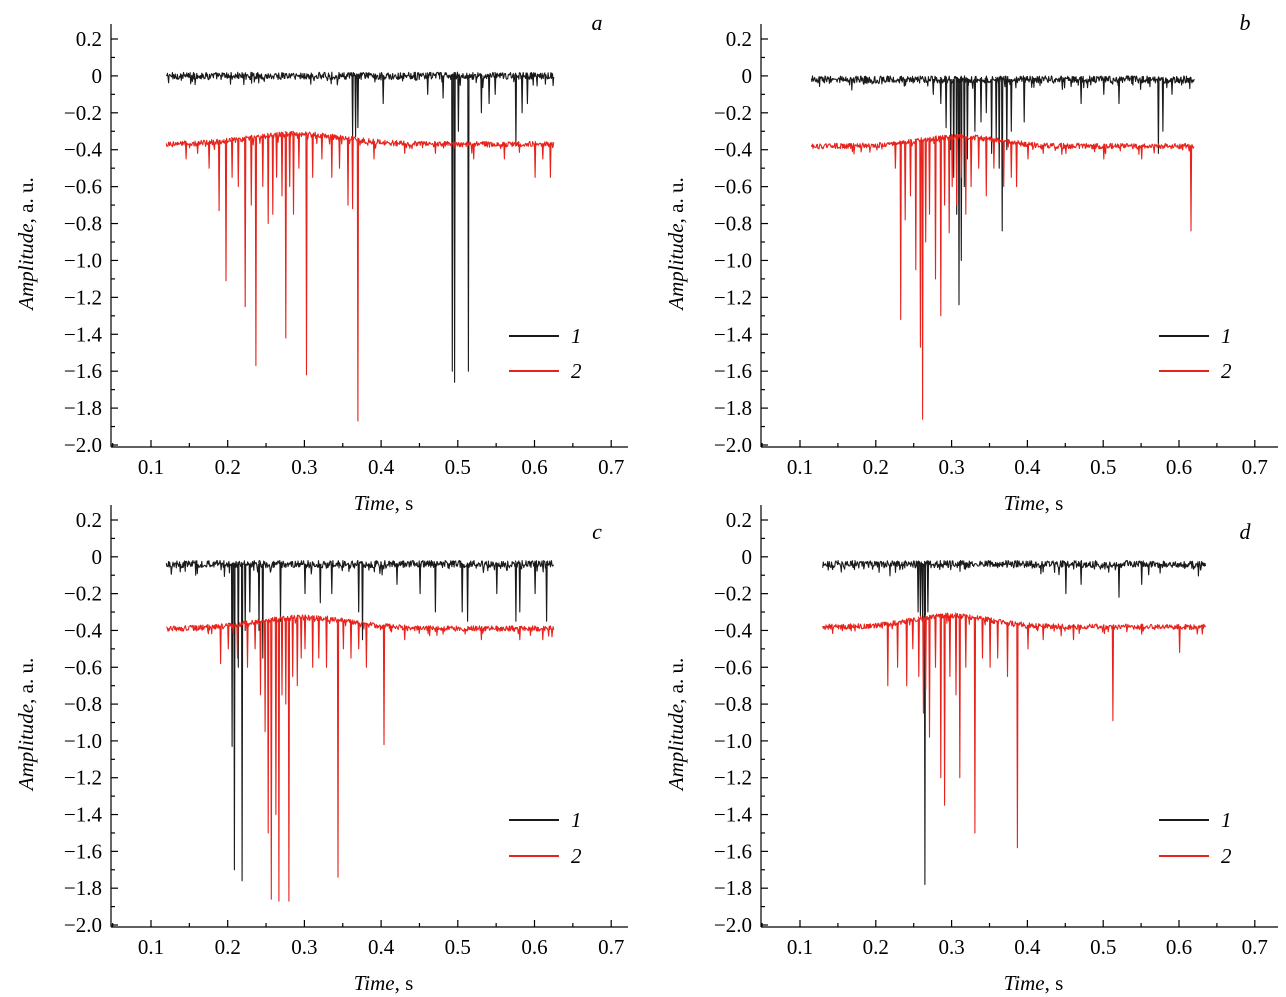  I want to click on legend: 12, so click(545, 838).